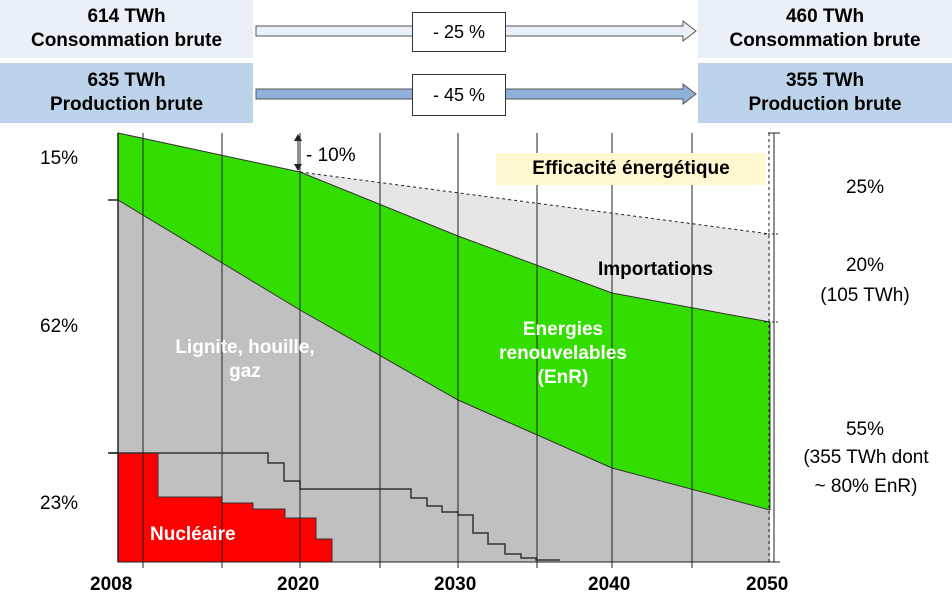 This screenshot has width=952, height=615. I want to click on imports-label: Importations, so click(656, 269).